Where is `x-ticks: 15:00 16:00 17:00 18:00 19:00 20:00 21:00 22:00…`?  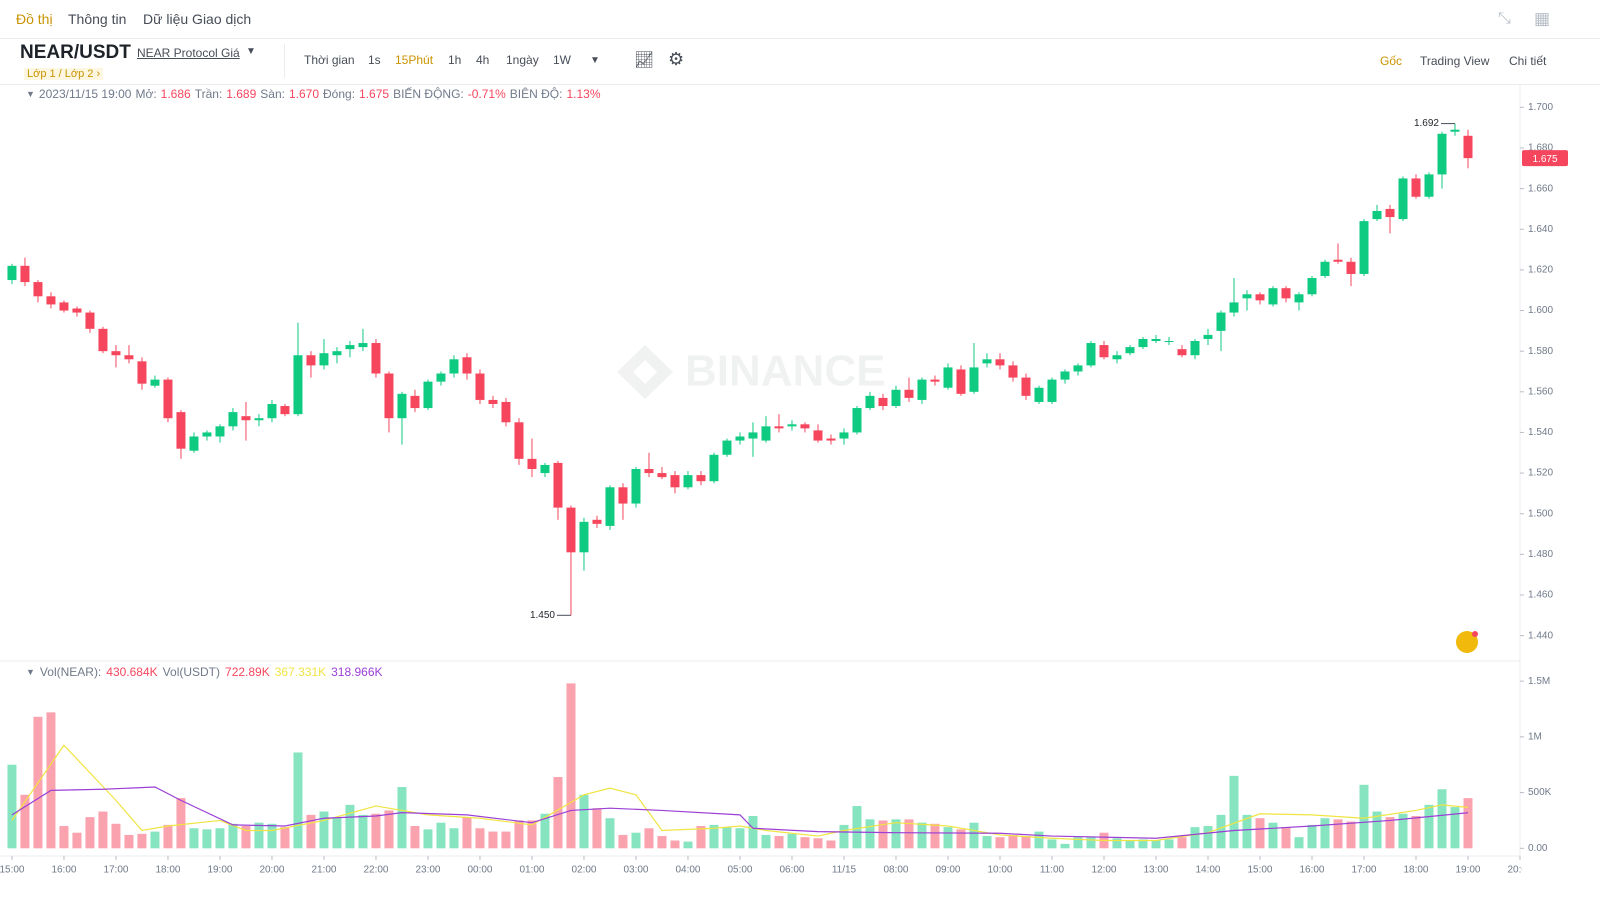 x-ticks: 15:00 16:00 17:00 18:00 19:00 20:00 21:00 22:00… is located at coordinates (761, 866).